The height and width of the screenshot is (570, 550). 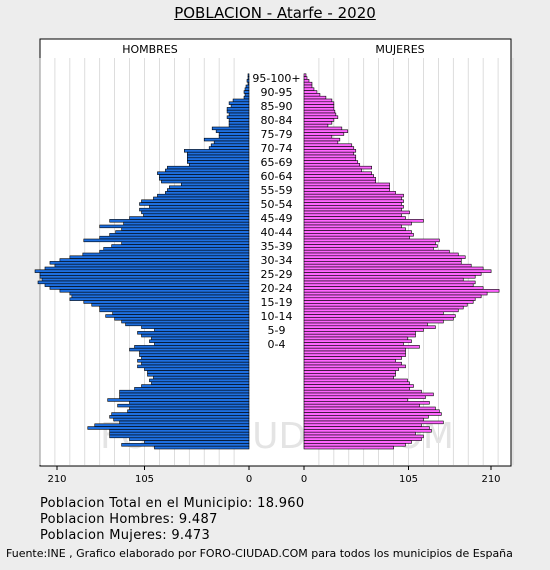 What do you see at coordinates (249, 479) in the screenshot?
I see `x-tick-label: 0` at bounding box center [249, 479].